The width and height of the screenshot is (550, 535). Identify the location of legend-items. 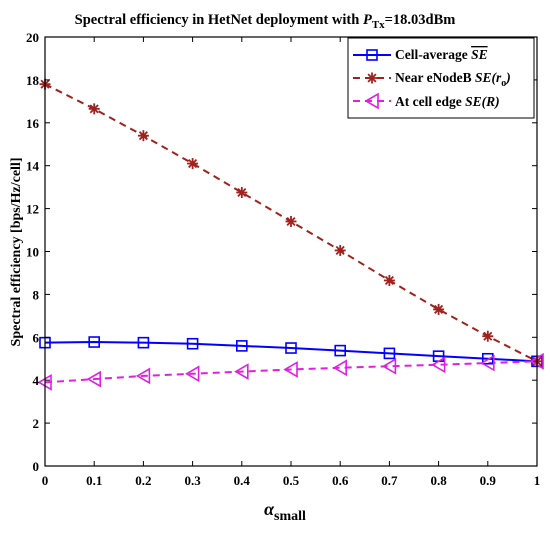
(372, 79).